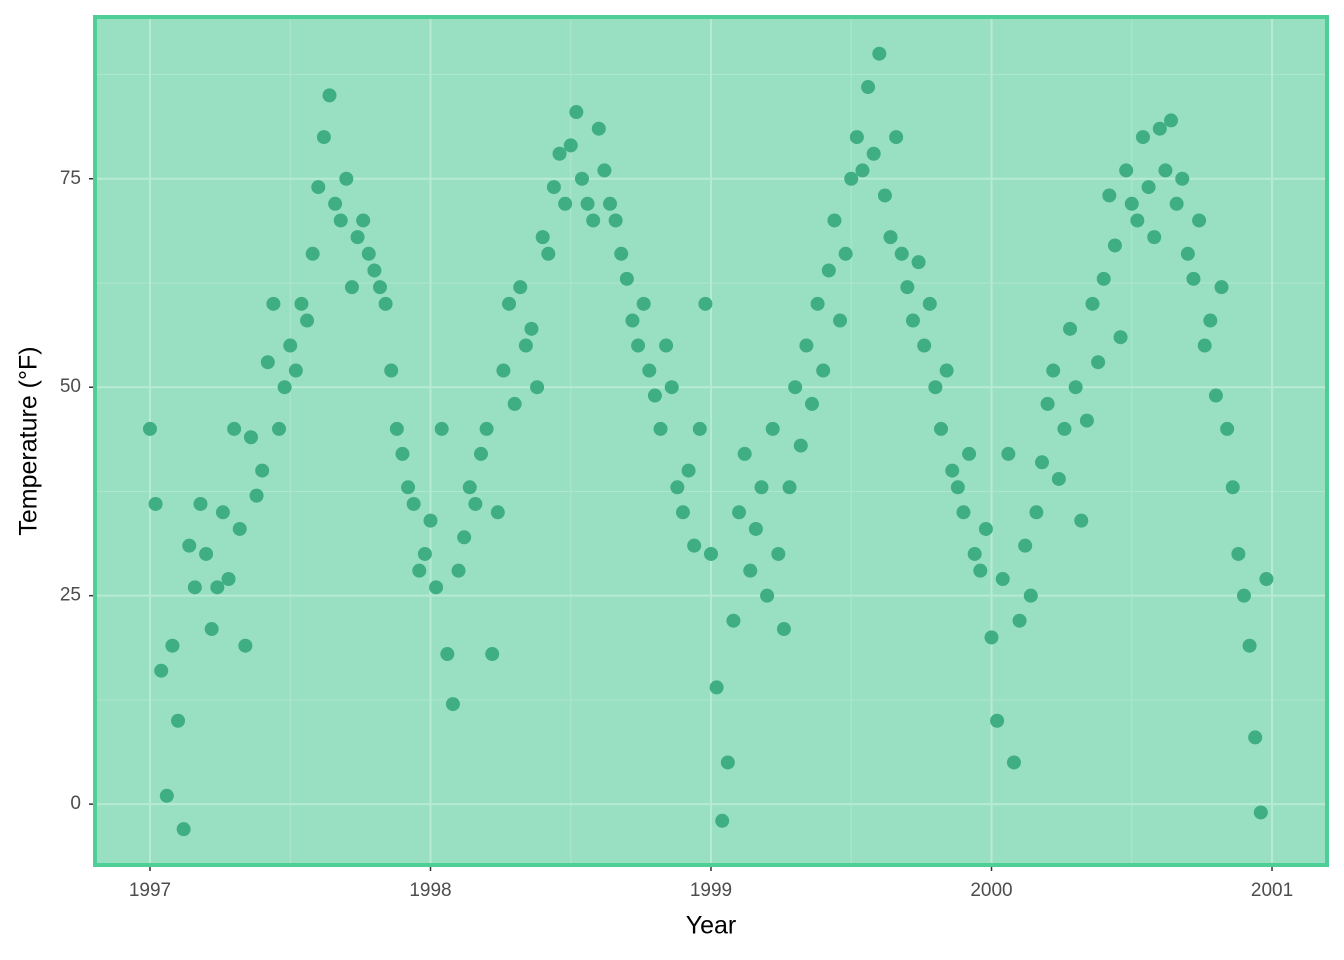 This screenshot has height=960, width=1344. I want to click on x-tick-label: 2000, so click(991, 890).